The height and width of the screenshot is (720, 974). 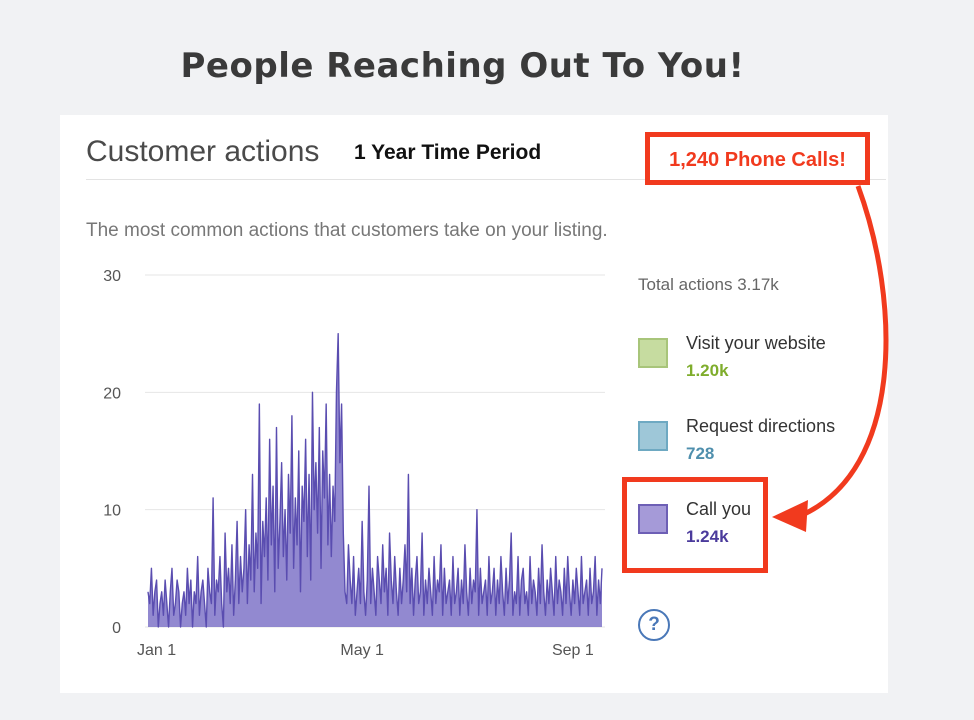 What do you see at coordinates (761, 426) in the screenshot?
I see `legend-label: Request directions` at bounding box center [761, 426].